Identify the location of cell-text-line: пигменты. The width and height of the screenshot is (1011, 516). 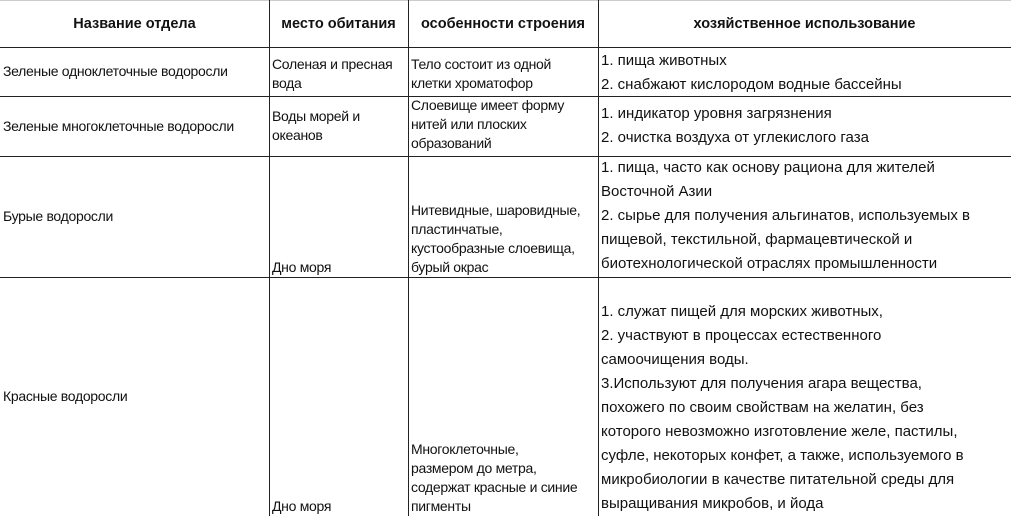
(441, 506).